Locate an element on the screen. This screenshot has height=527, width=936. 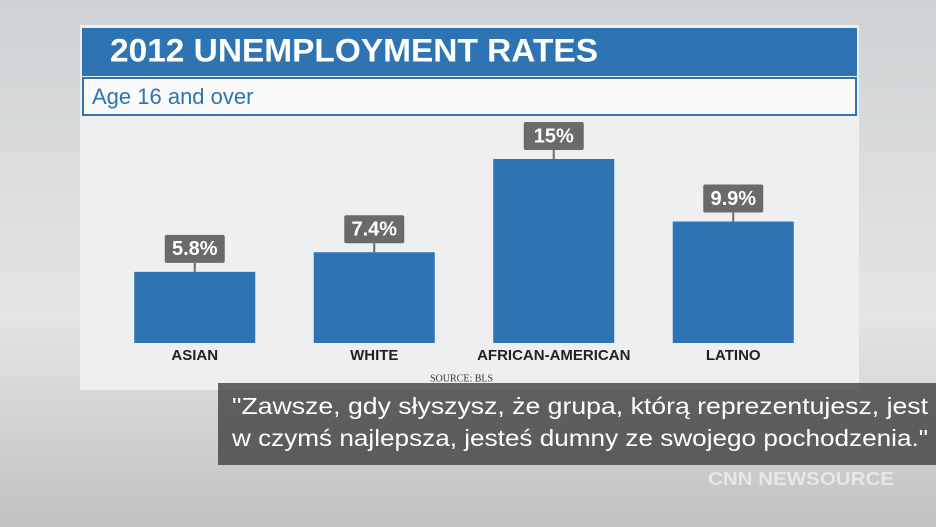
x-tick-label: AFRICAN-AMERICAN is located at coordinates (553, 355).